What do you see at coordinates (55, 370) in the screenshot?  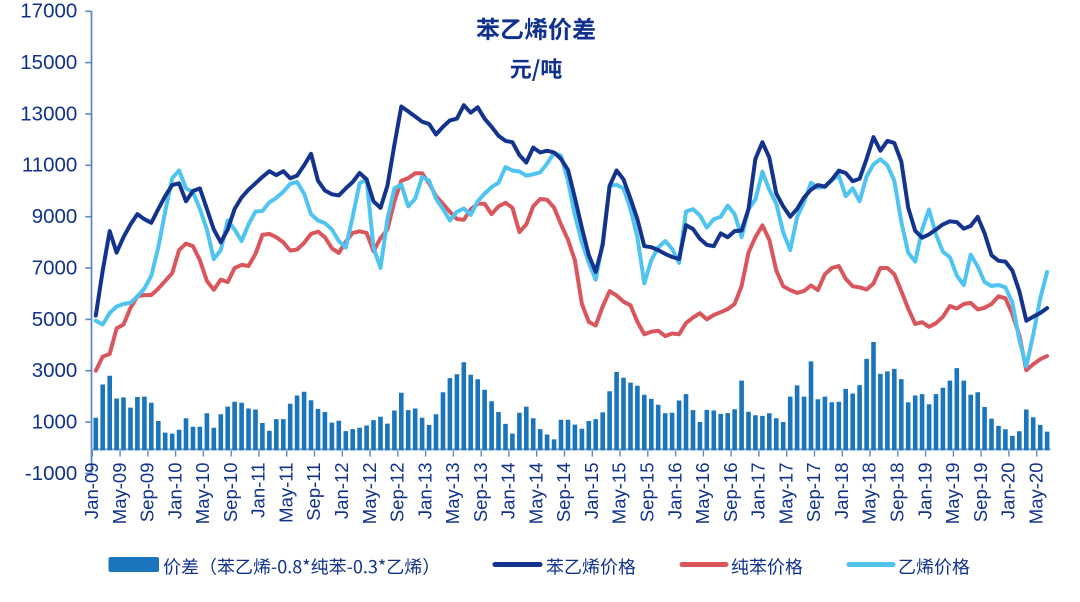 I see `svg-text: 3000` at bounding box center [55, 370].